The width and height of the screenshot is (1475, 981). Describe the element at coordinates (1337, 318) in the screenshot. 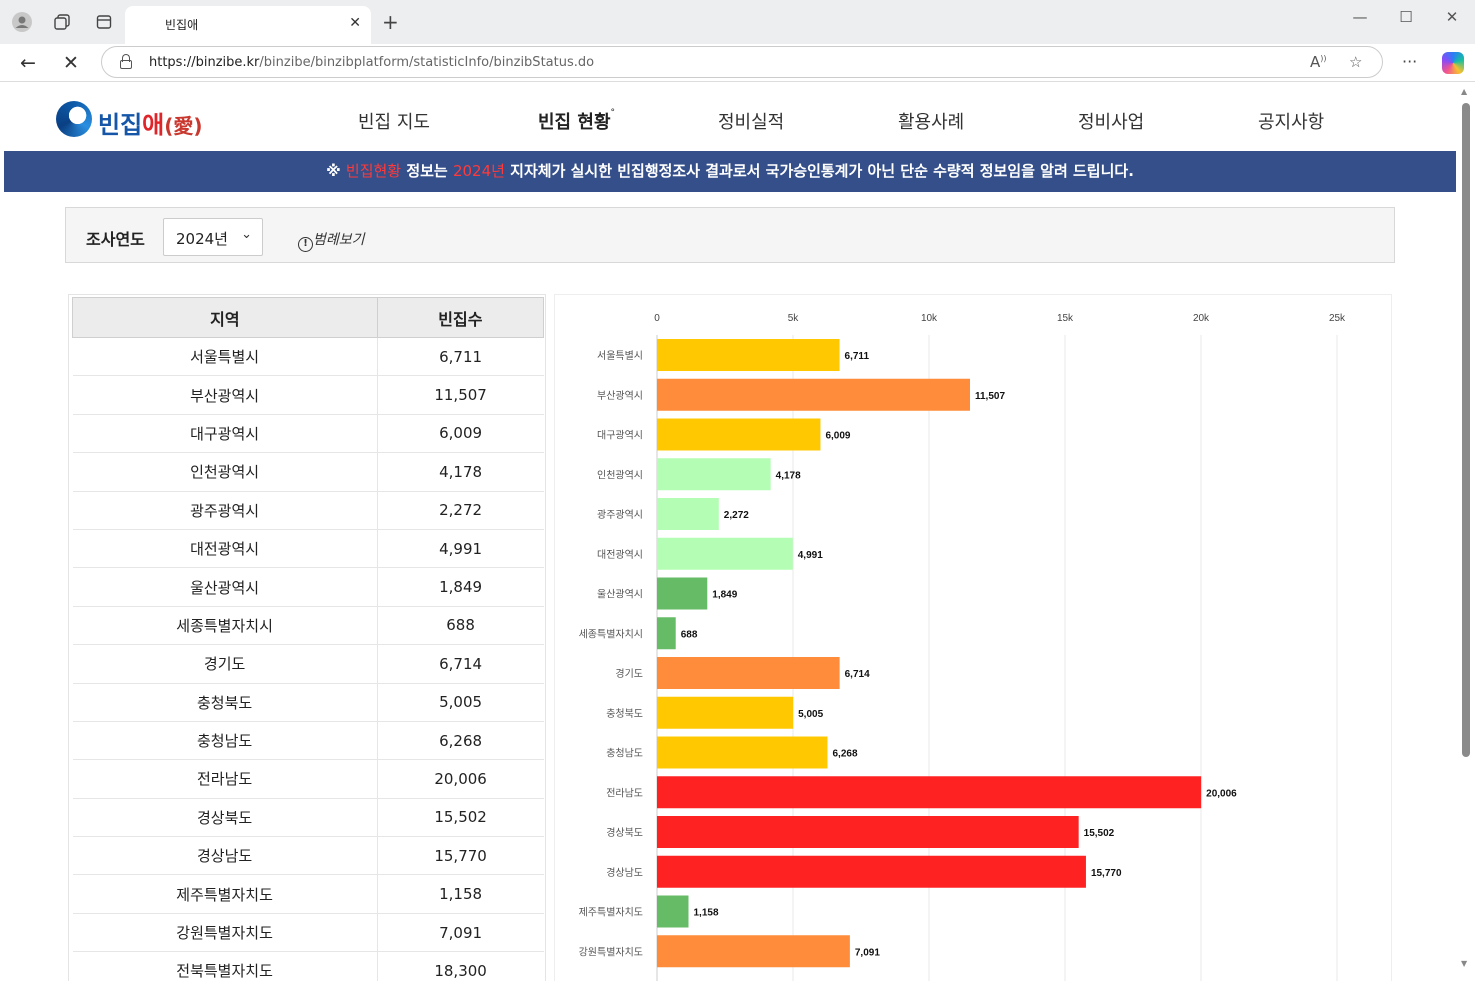

I see `x-tick-label: 25k` at that location.